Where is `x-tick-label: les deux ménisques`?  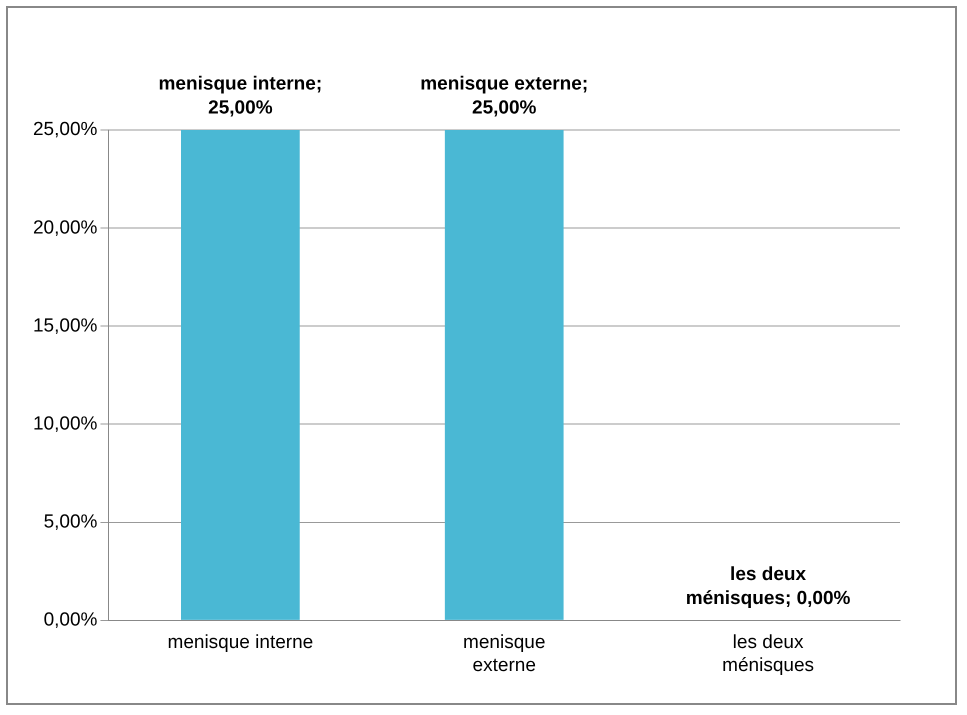
x-tick-label: les deux ménisques is located at coordinates (768, 654).